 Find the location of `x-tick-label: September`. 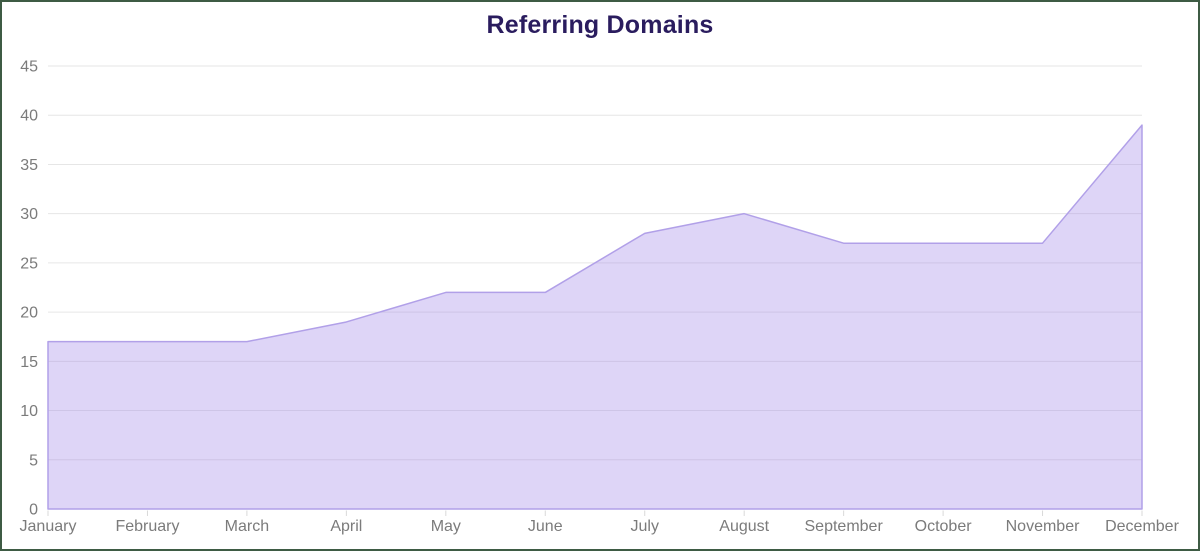

x-tick-label: September is located at coordinates (844, 526).